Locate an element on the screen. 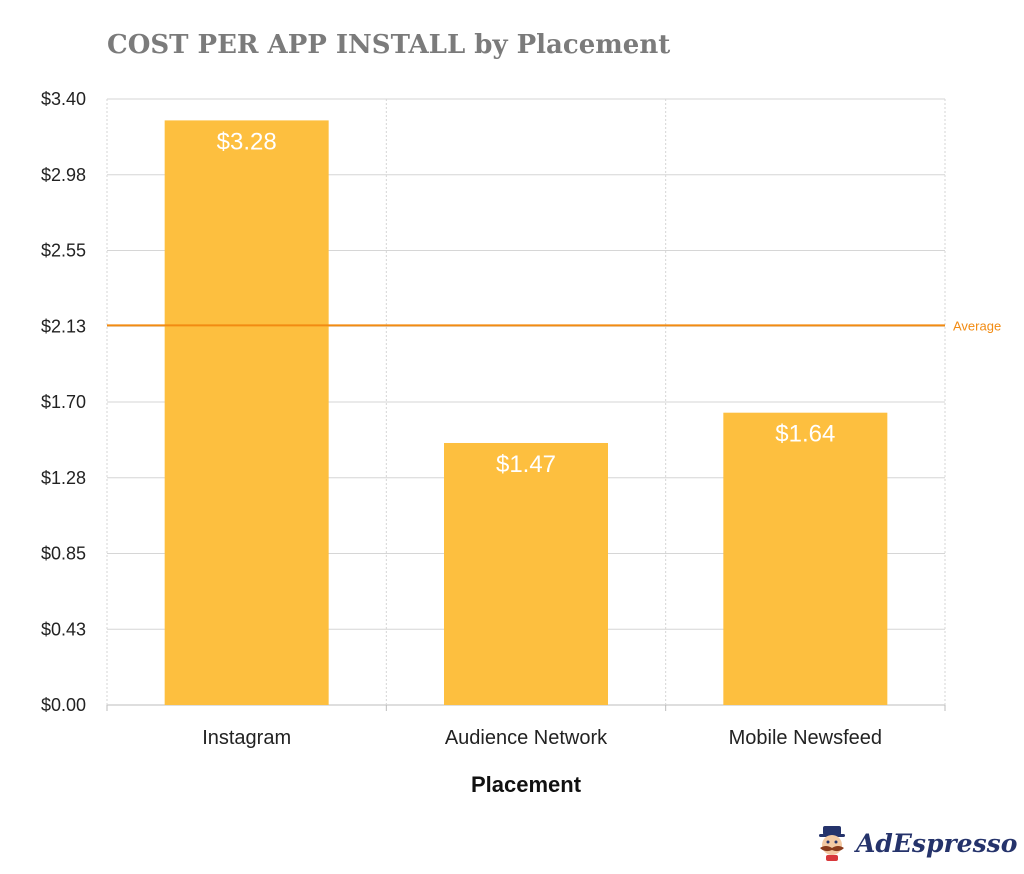 The width and height of the screenshot is (1024, 874). average-reference: Average is located at coordinates (554, 325).